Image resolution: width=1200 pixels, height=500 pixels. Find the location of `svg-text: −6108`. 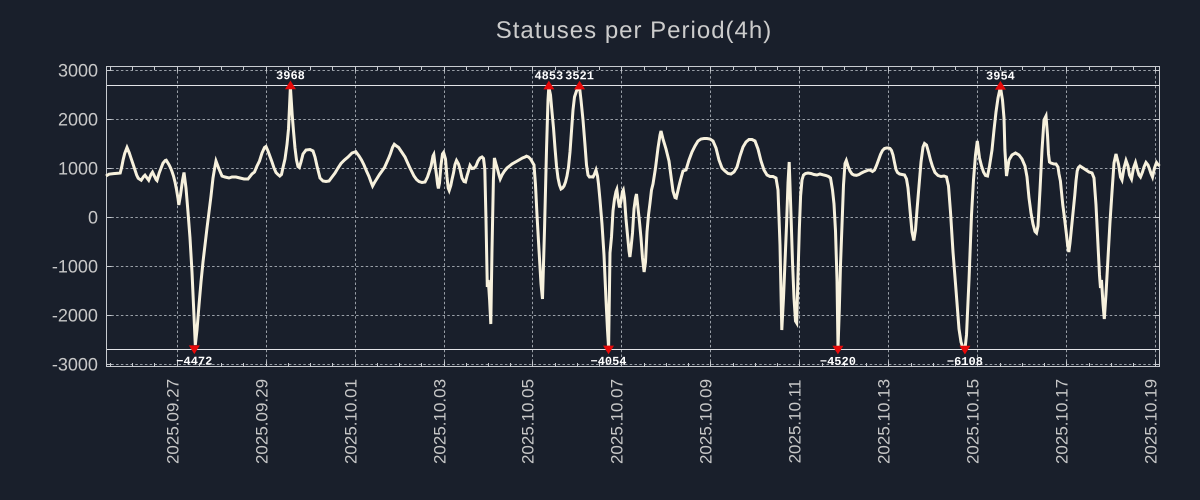

svg-text: −6108 is located at coordinates (965, 362).